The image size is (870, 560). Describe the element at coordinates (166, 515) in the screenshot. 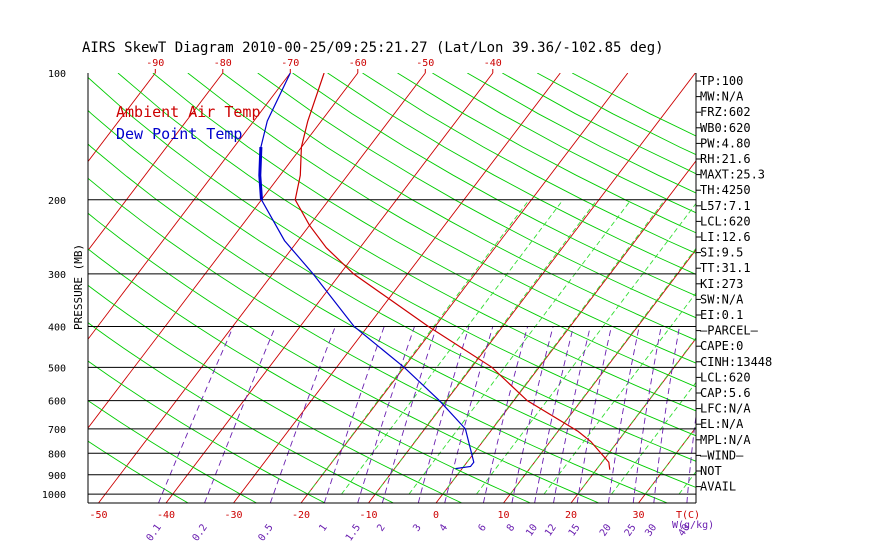

I see `bottom-temp-tick-label: -40` at that location.